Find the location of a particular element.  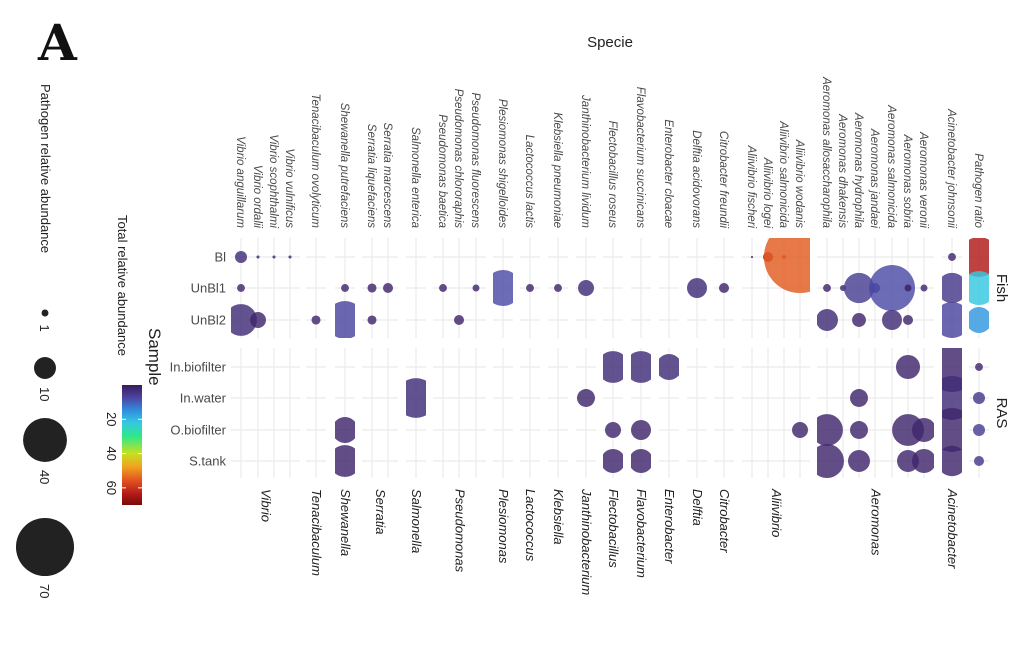

species-label-serratia-marcescens: Serratia marcescens is located at coordinates (387, 176).